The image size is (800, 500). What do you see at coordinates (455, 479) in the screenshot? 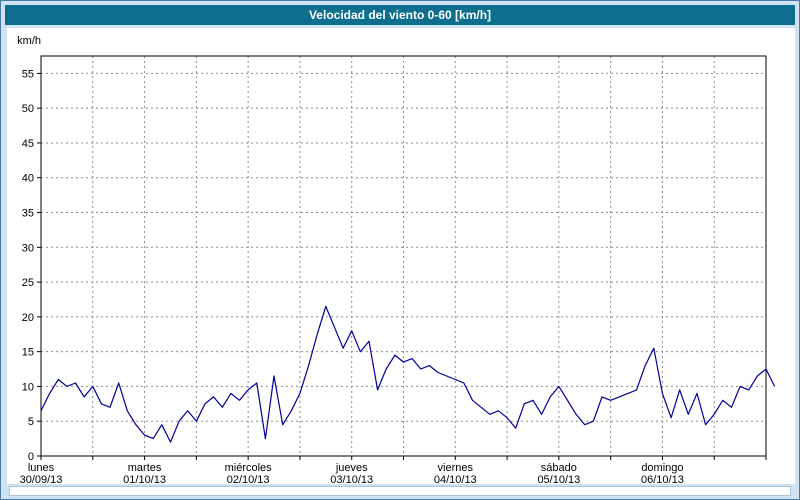
I see `svg-text: 04/10/13` at bounding box center [455, 479].